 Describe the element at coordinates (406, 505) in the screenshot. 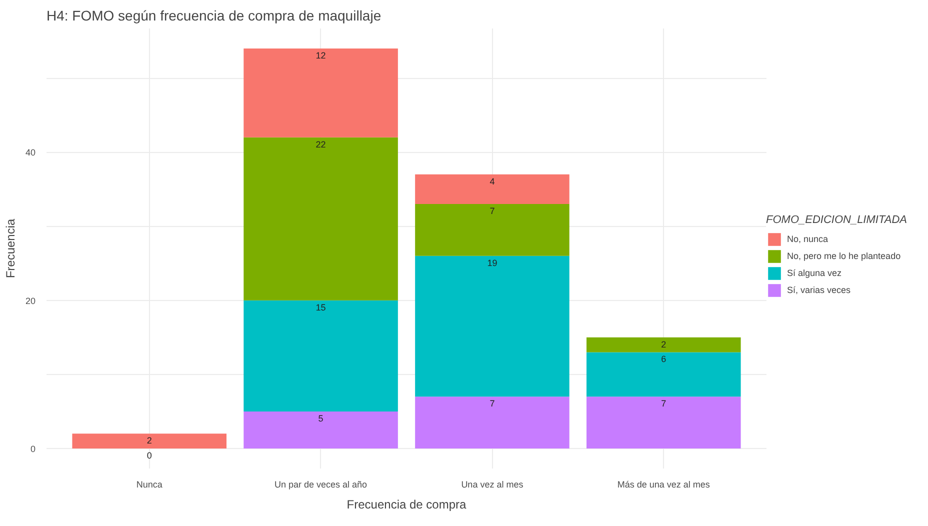

I see `x-axis-title: Frecuencia de compra` at that location.